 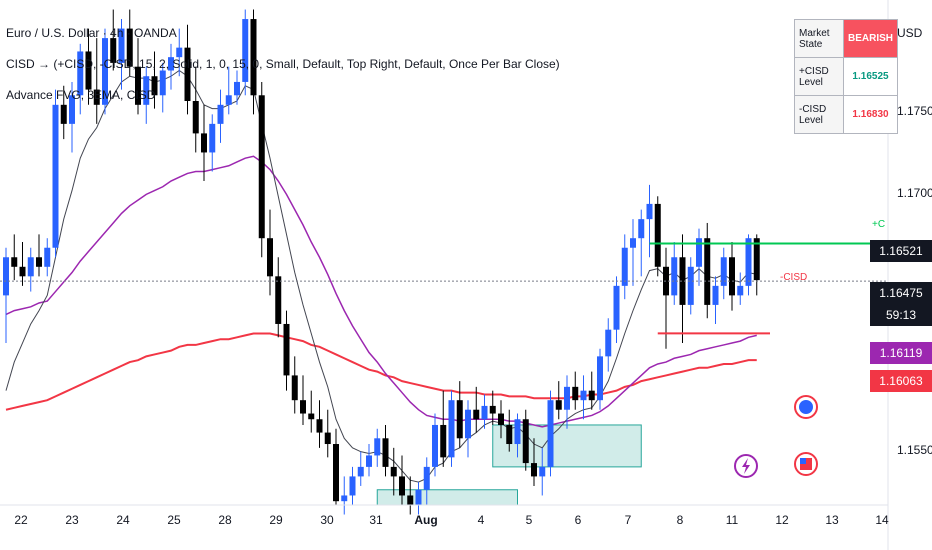 What do you see at coordinates (914, 111) in the screenshot?
I see `price-tick-label: 1.17500` at bounding box center [914, 111].